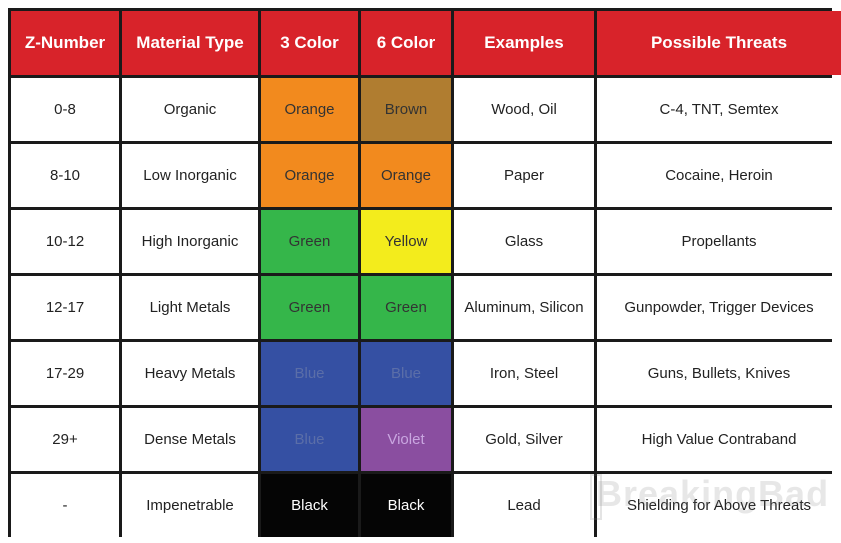  What do you see at coordinates (406, 505) in the screenshot?
I see `cell-6-color: Black` at bounding box center [406, 505].